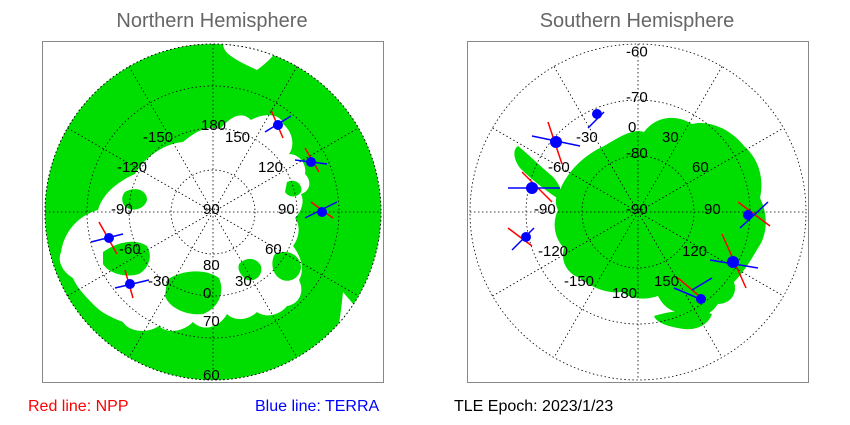 This screenshot has width=850, height=425. What do you see at coordinates (122, 209) in the screenshot?
I see `north-lon-label-m90: -90` at bounding box center [122, 209].